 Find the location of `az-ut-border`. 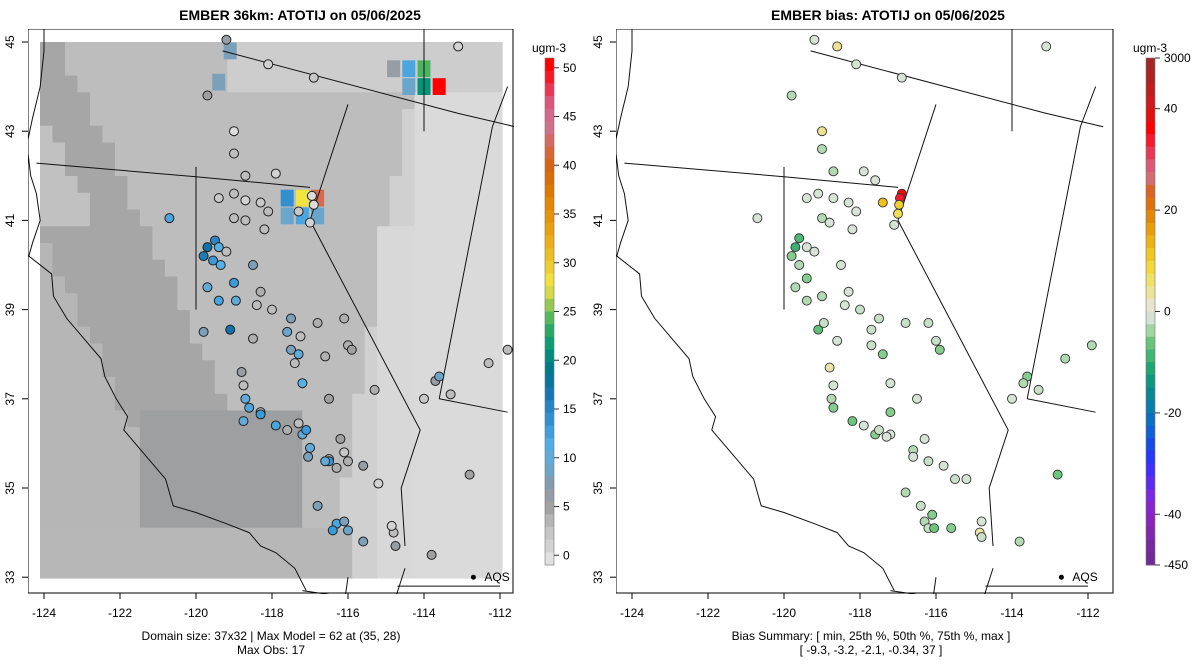

az-ut-border is located at coordinates (1061, 405).